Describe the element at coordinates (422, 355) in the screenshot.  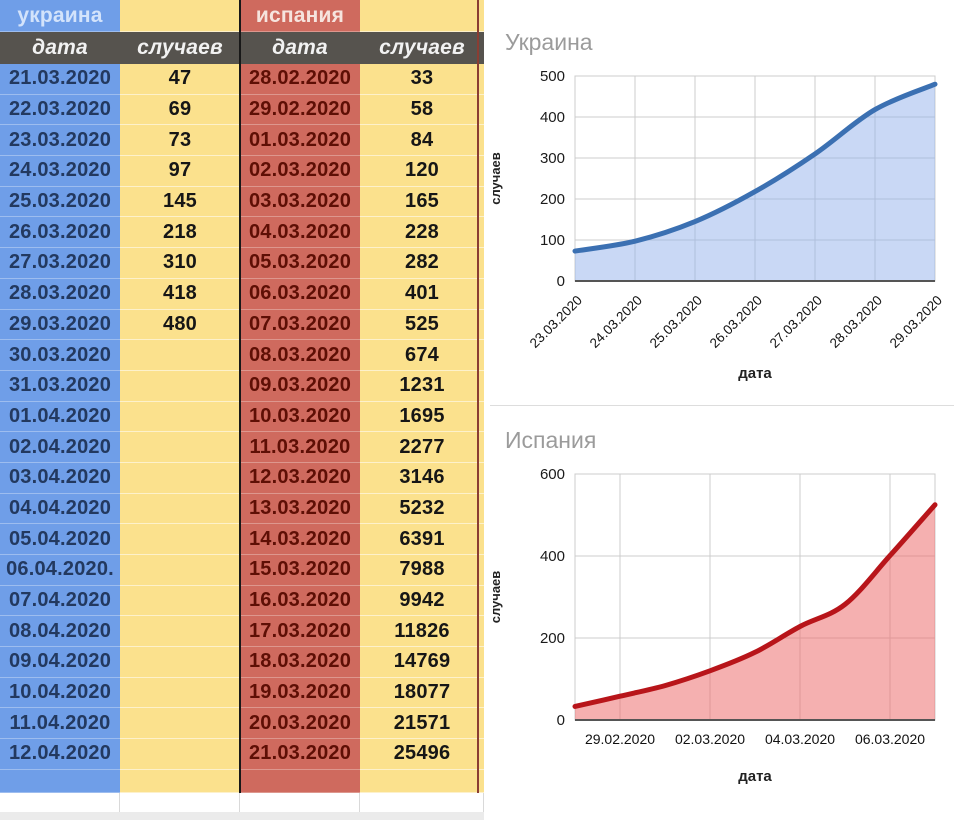
I see `cell-es-cases: 674` at that location.